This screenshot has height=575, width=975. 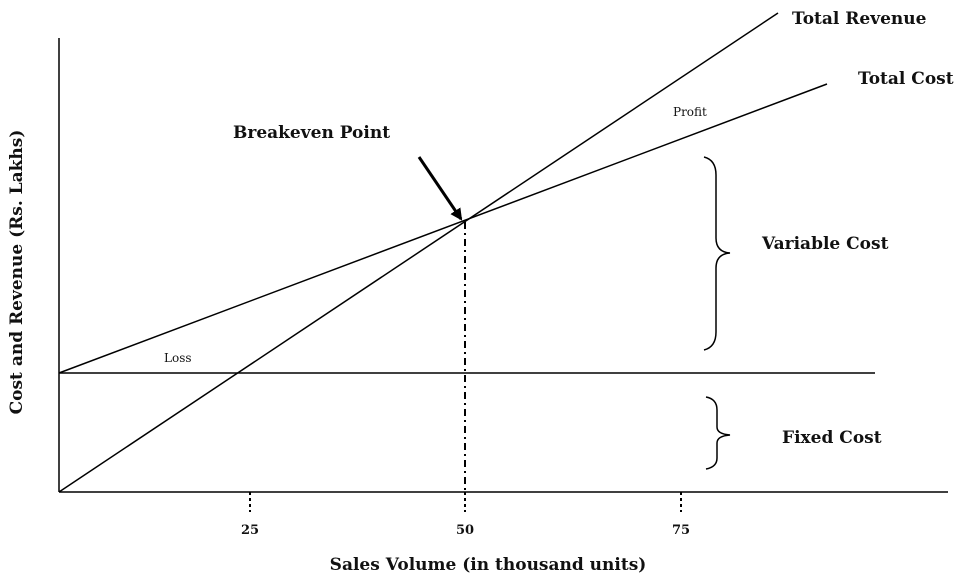 What do you see at coordinates (178, 358) in the screenshot?
I see `loss-label: Loss` at bounding box center [178, 358].